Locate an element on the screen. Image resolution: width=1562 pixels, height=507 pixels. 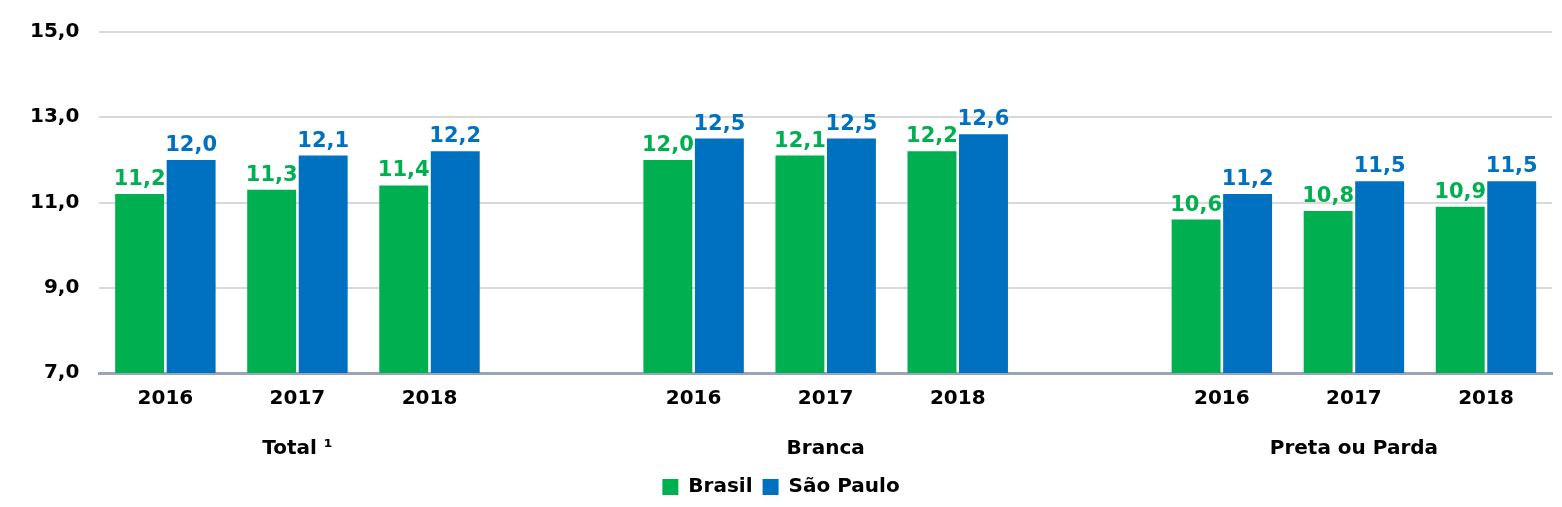
data-label: 12,6 is located at coordinates (983, 118).